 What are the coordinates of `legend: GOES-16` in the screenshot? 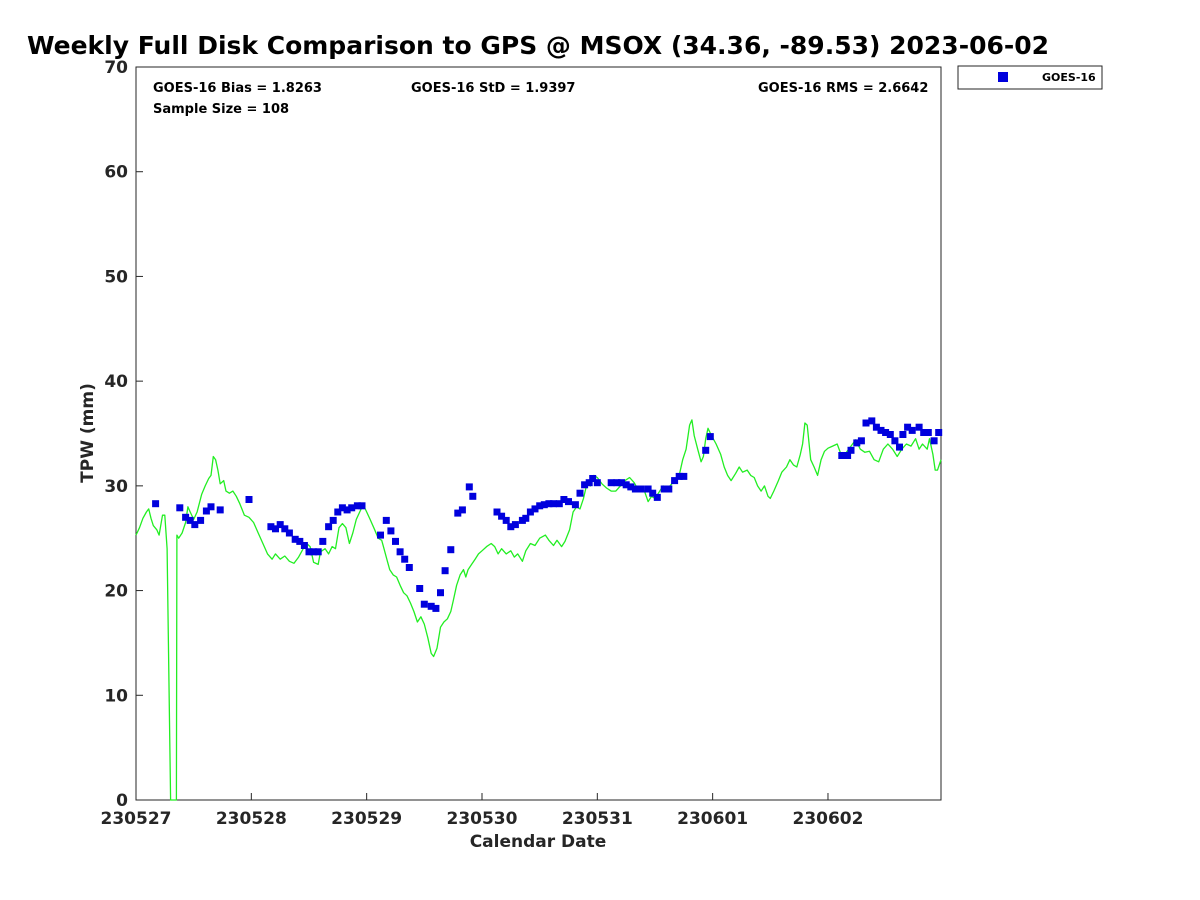 It's located at (1030, 77).